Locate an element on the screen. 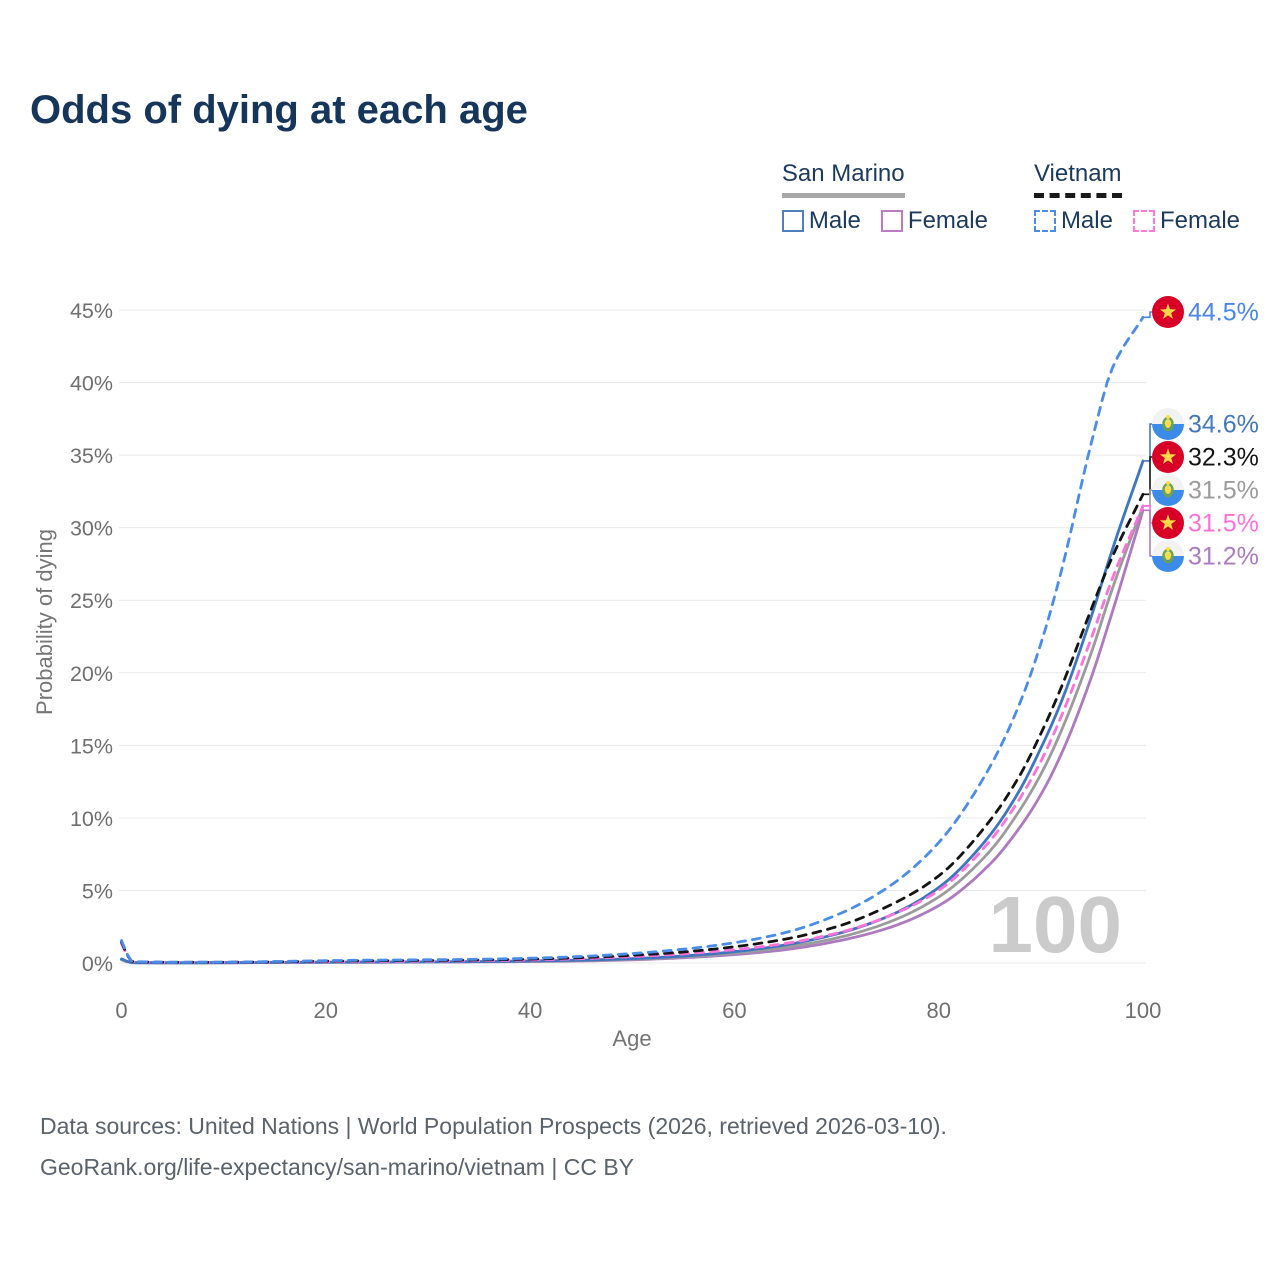  x-axis-title: Age is located at coordinates (632, 1038).